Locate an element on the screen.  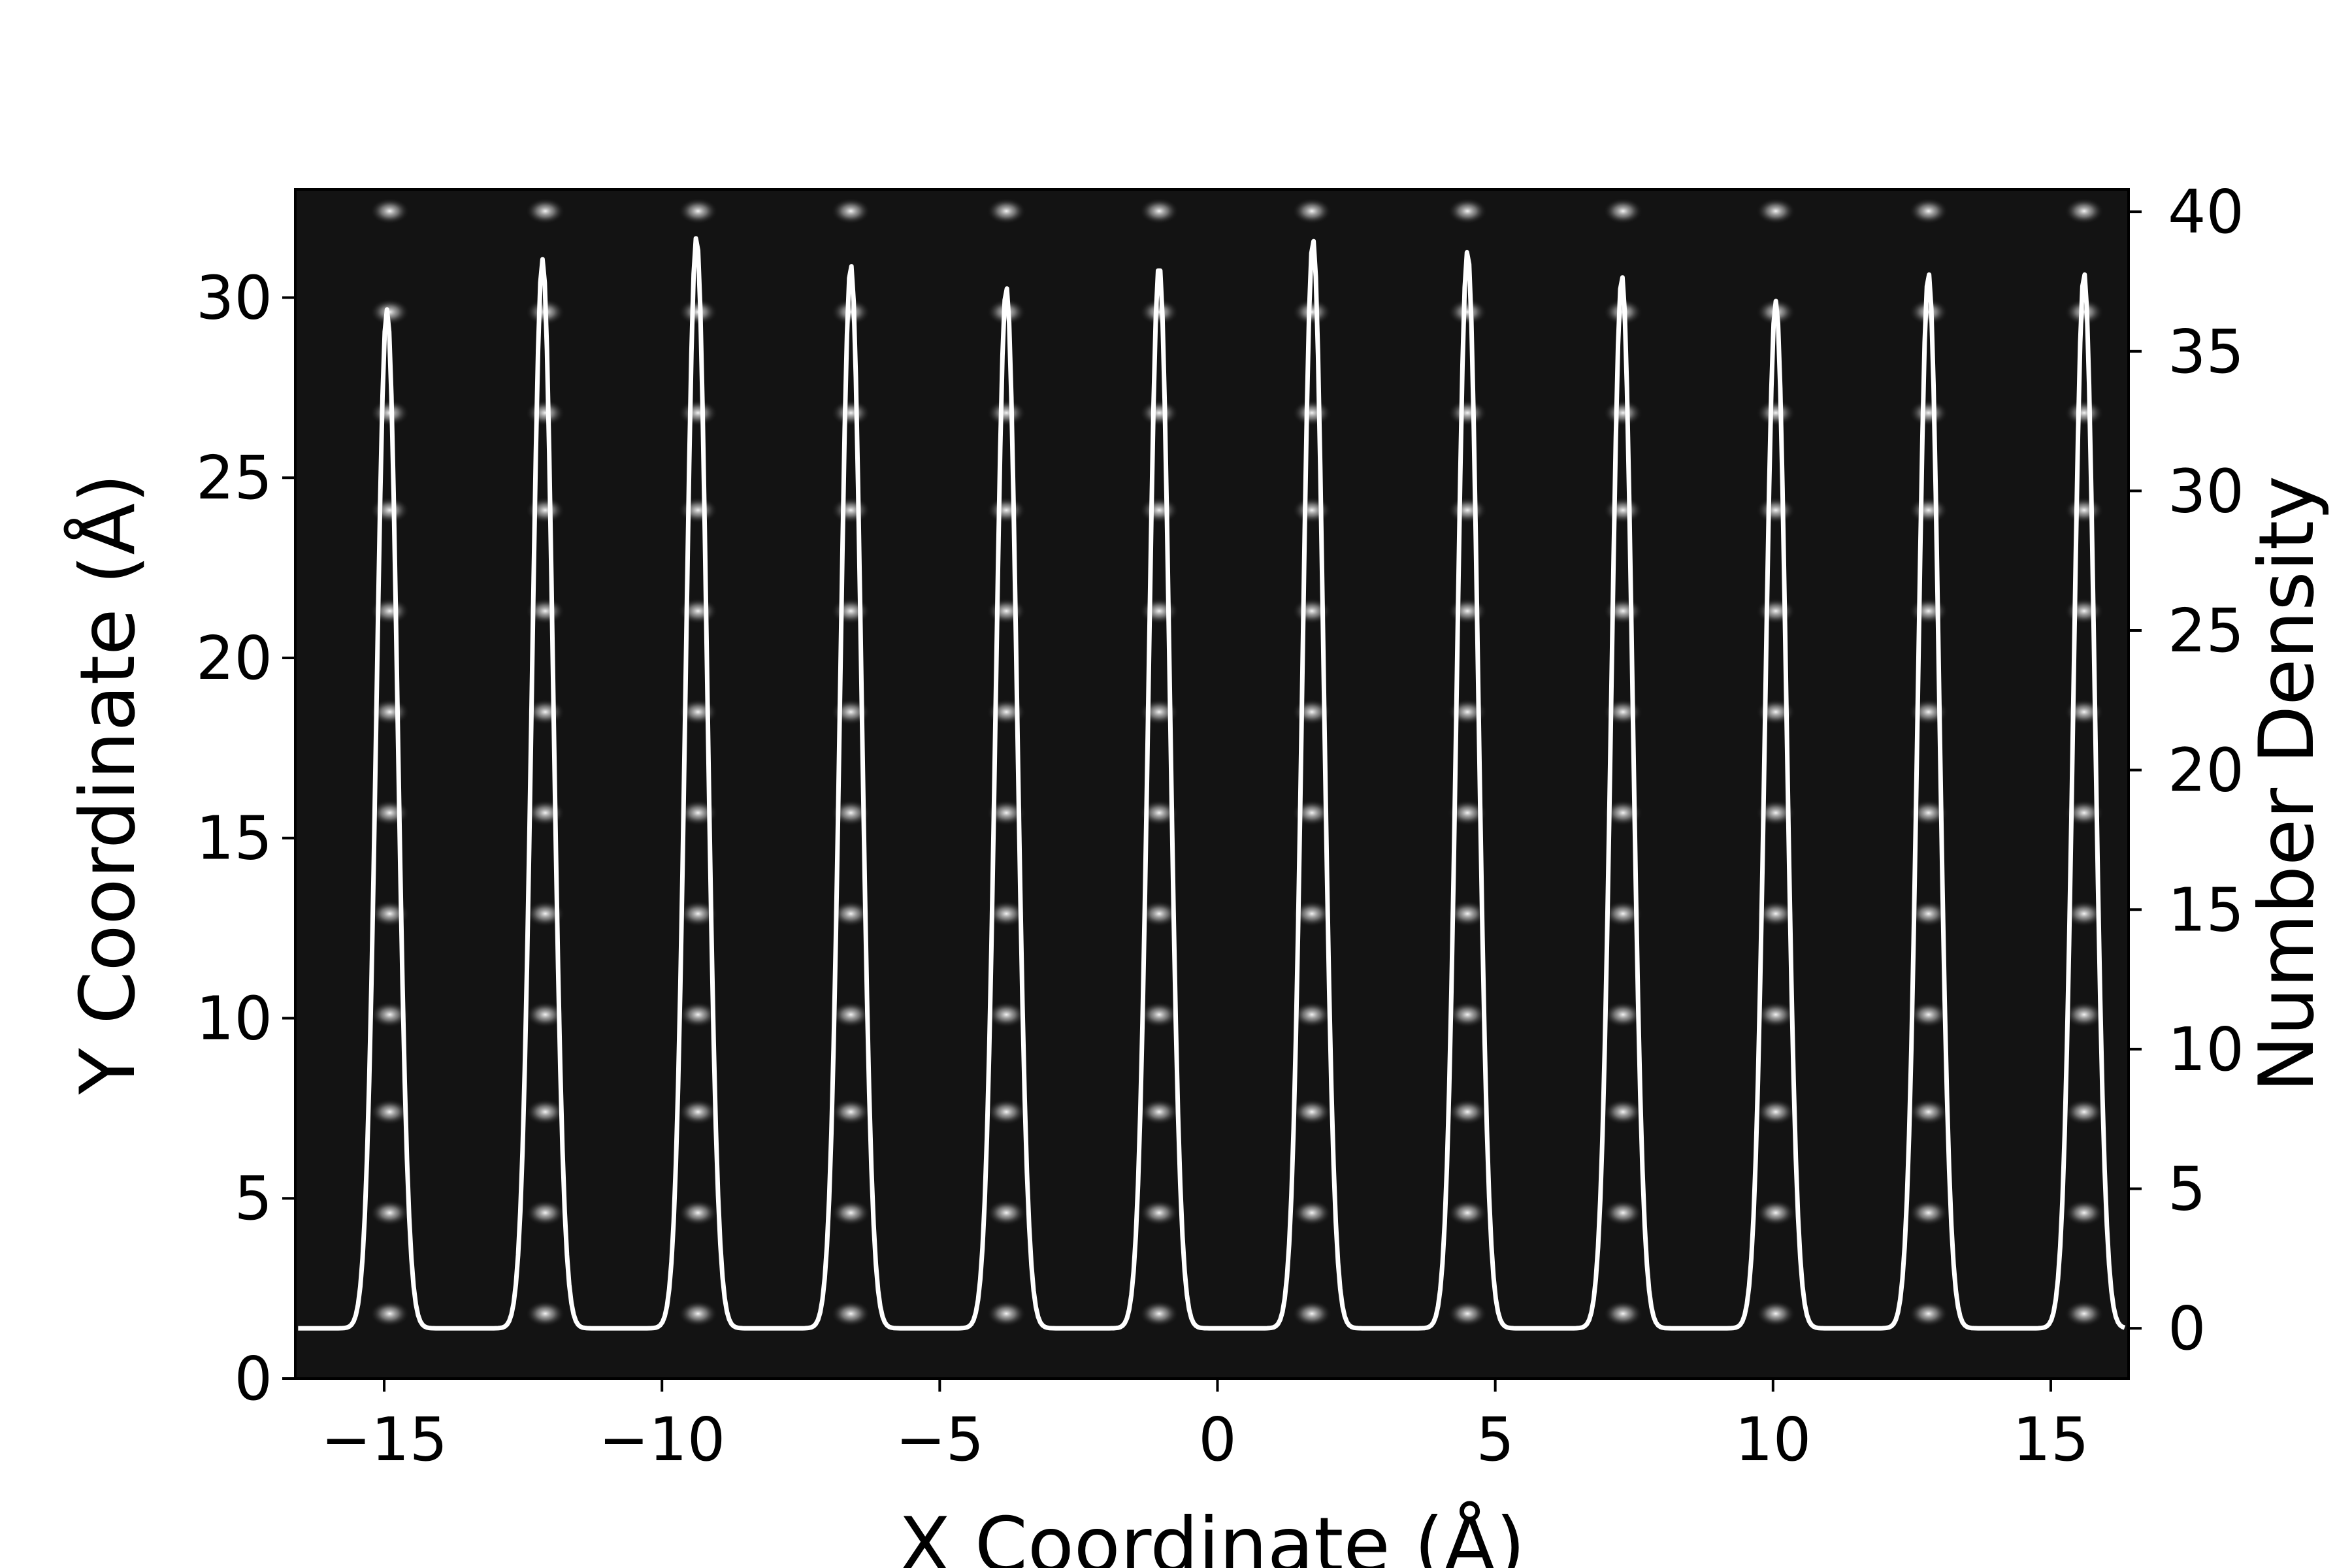
y-tick-label-5: 25 is located at coordinates (234, 478).